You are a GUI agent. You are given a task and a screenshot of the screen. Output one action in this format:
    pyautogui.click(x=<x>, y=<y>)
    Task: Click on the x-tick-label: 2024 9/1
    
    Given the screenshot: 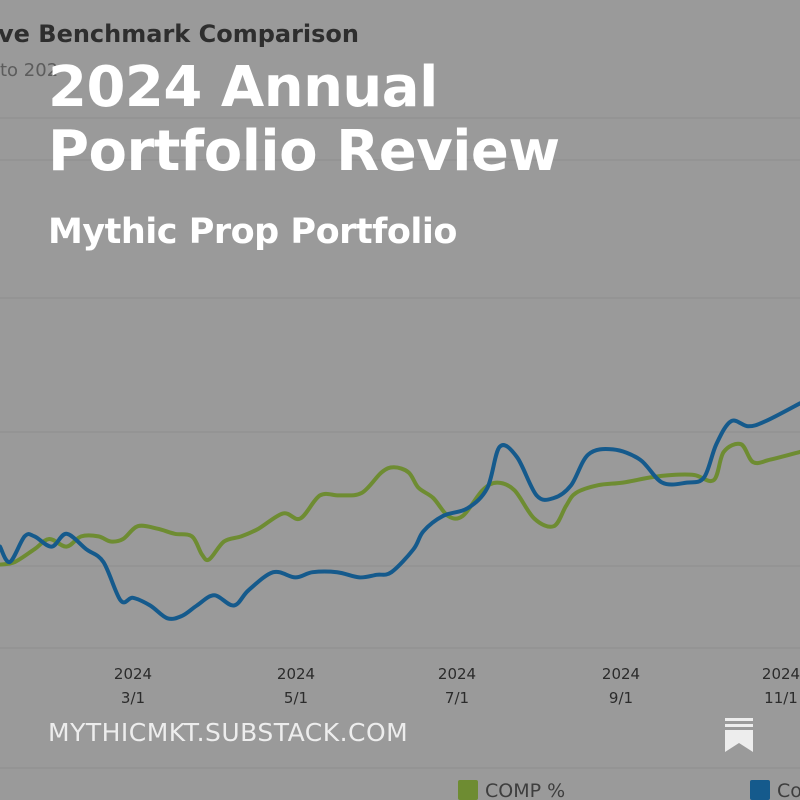 What is the action you would take?
    pyautogui.click(x=621, y=686)
    